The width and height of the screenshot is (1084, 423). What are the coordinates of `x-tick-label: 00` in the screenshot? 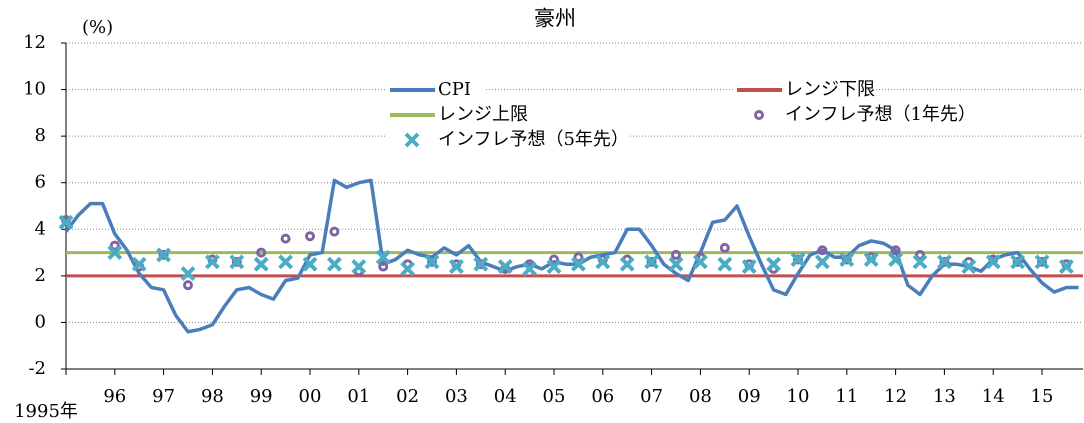 It's located at (310, 396).